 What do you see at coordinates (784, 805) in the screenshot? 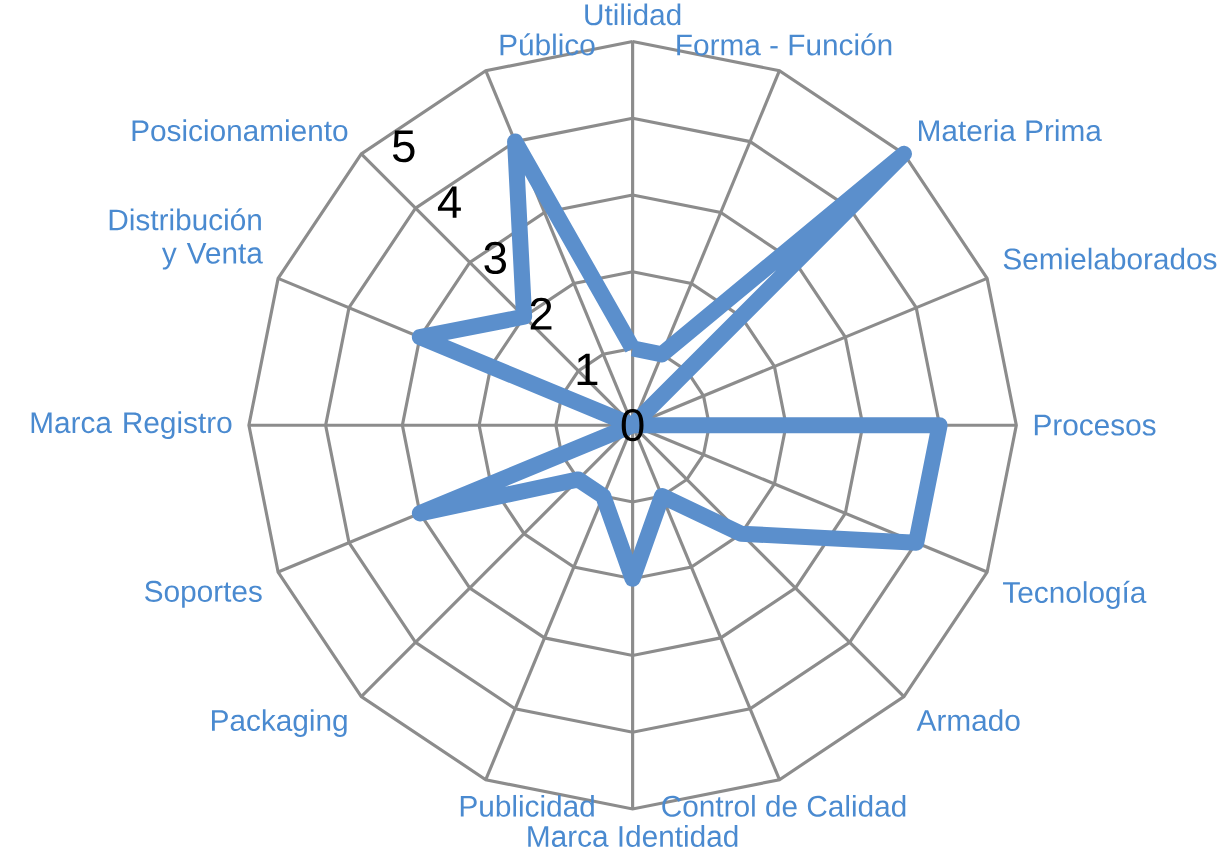
I see `spoke-label: Control de Calidad` at bounding box center [784, 805].